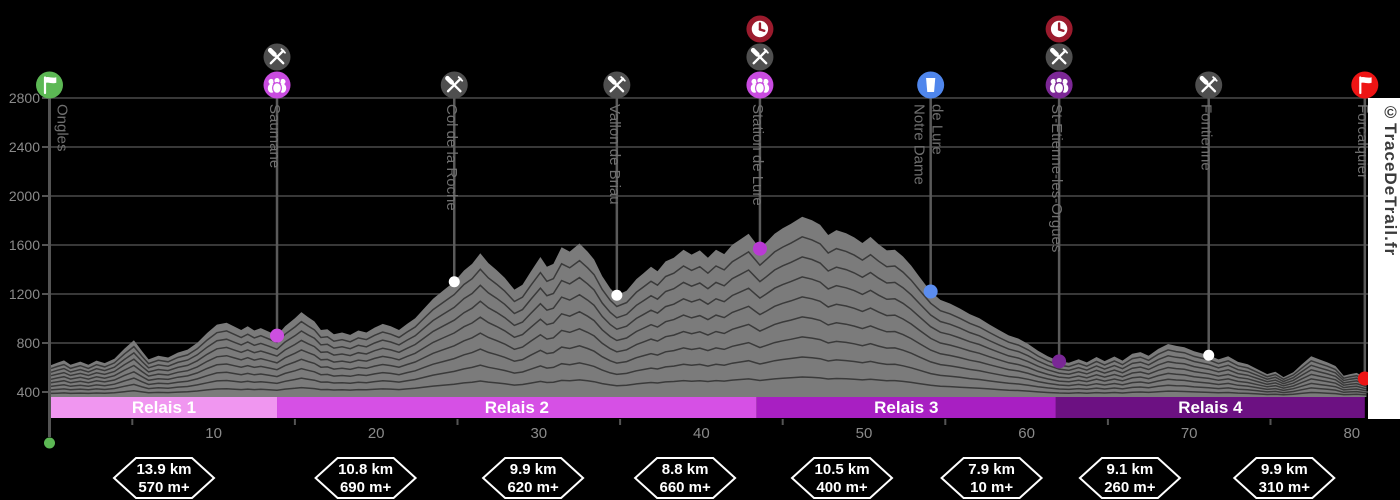 This screenshot has width=1400, height=500. Describe the element at coordinates (1206, 229) in the screenshot. I see `waypoint-fontienne: Fontienne` at that location.